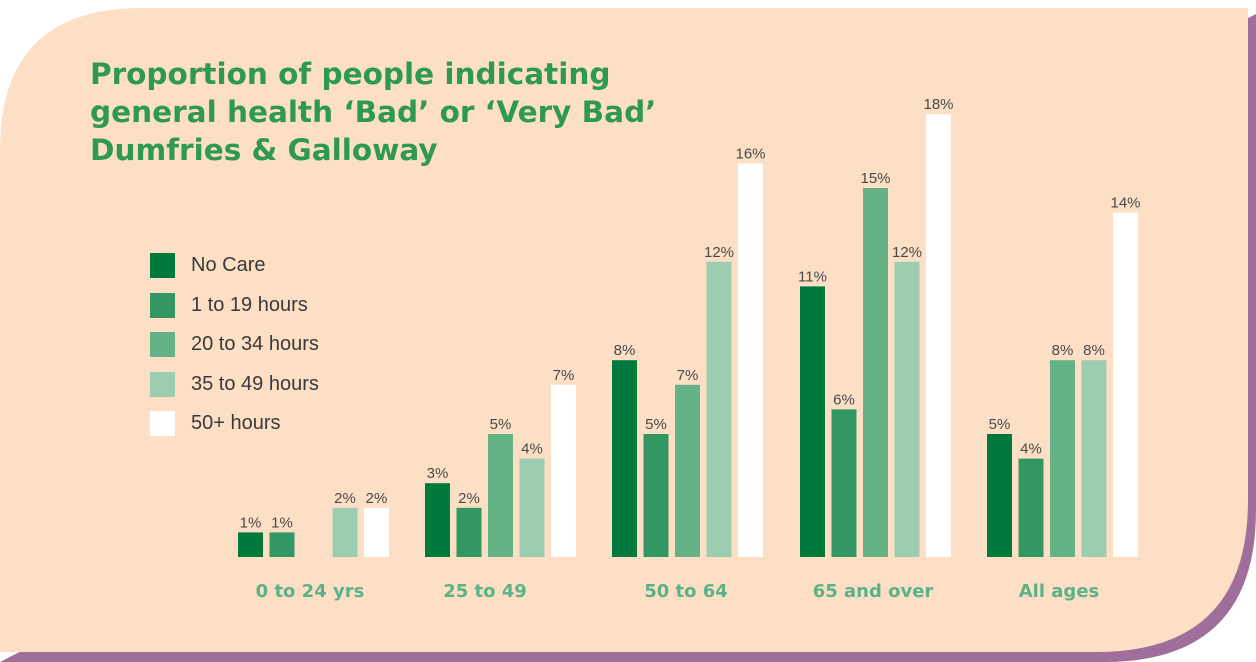  Describe the element at coordinates (345, 532) in the screenshot. I see `bar-0-to-24-yrs-35-to-49-hours` at that location.